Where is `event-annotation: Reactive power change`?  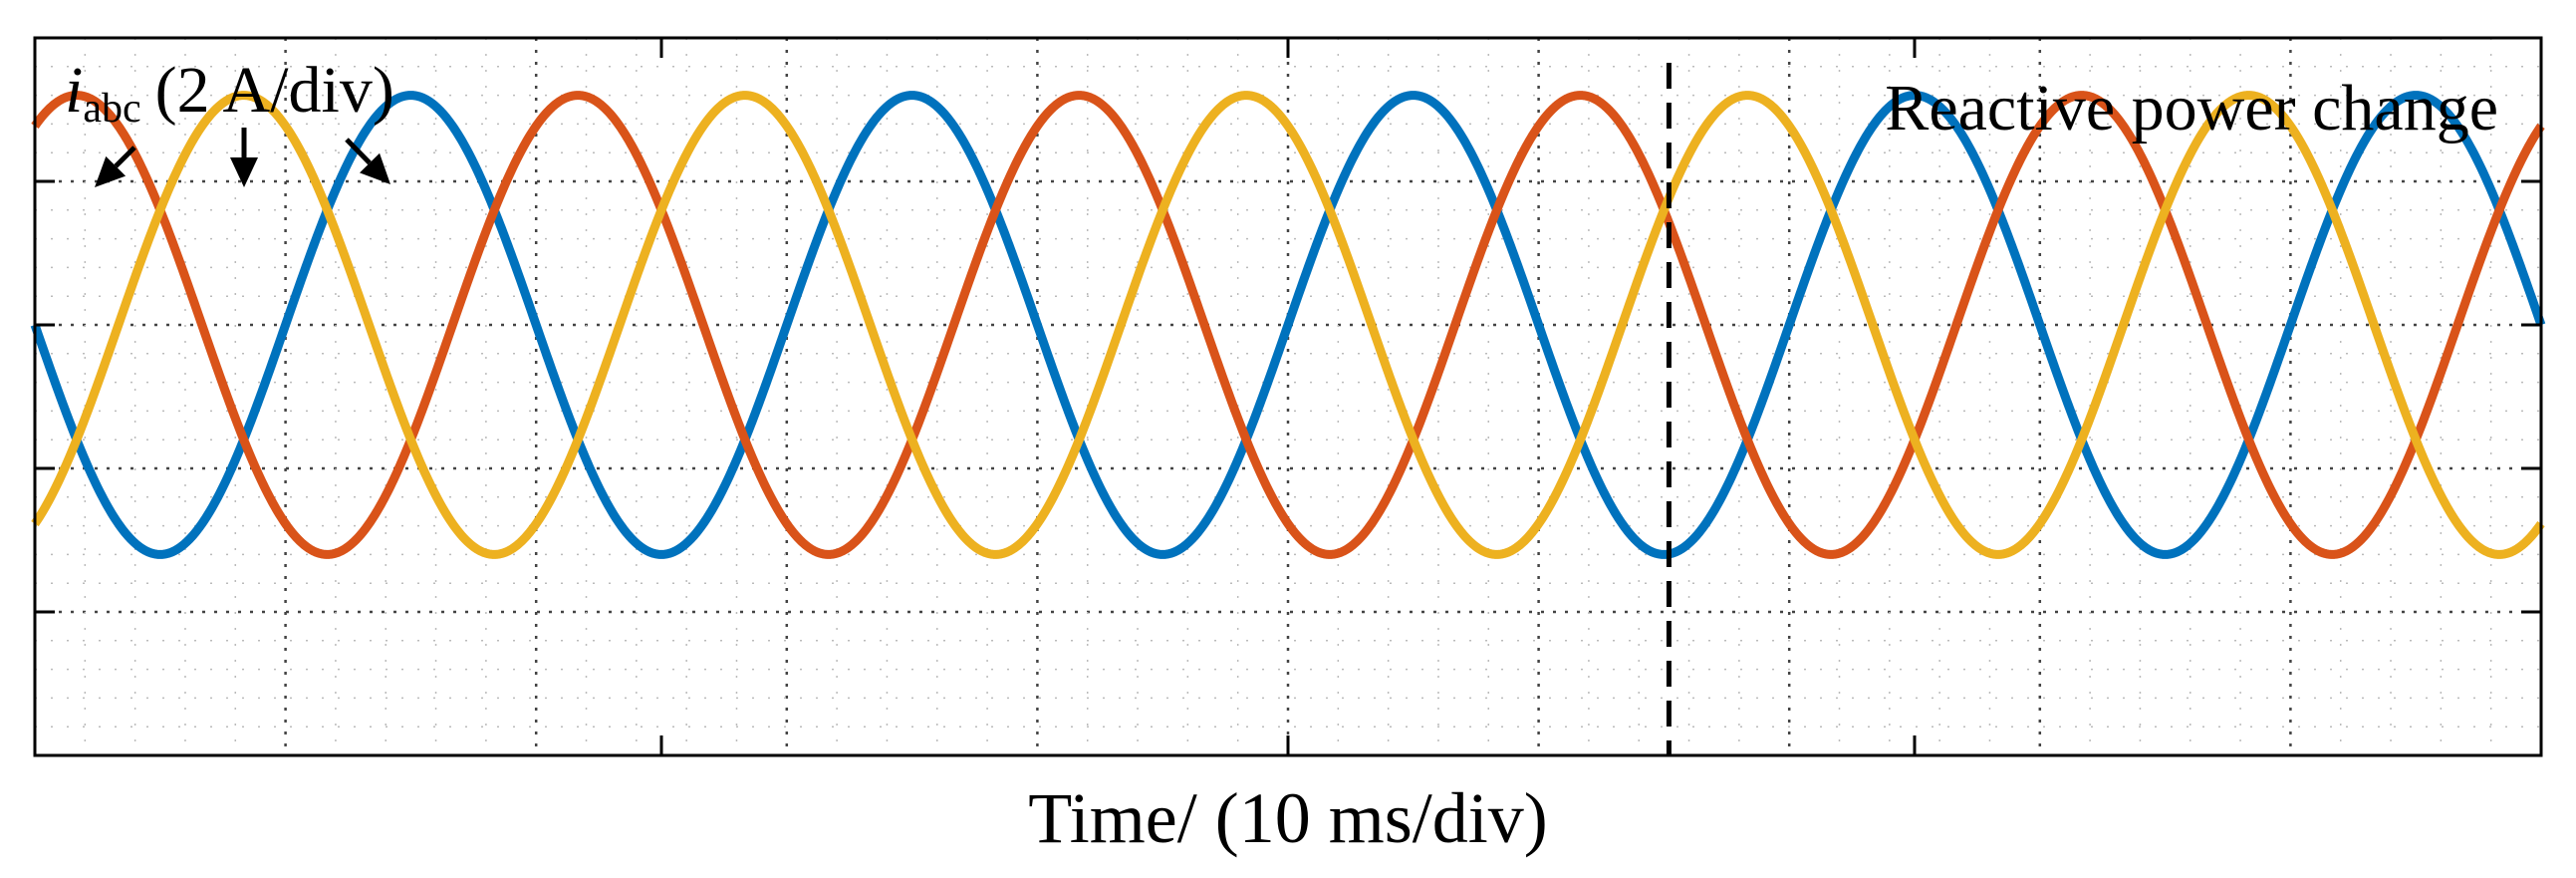 event-annotation: Reactive power change is located at coordinates (2191, 108).